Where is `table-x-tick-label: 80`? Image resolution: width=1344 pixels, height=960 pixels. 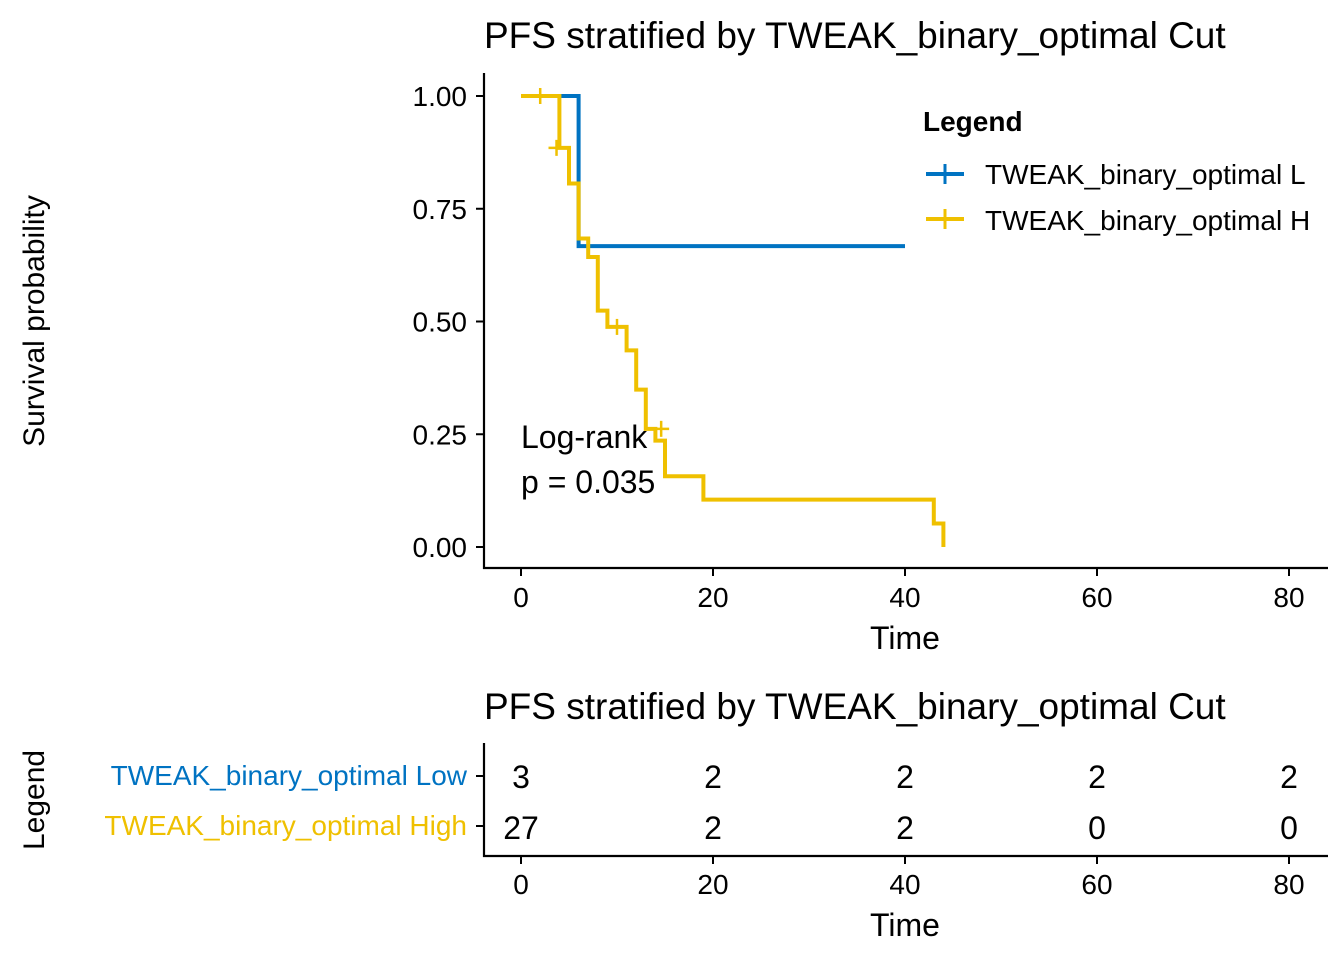 table-x-tick-label: 80 is located at coordinates (1288, 884).